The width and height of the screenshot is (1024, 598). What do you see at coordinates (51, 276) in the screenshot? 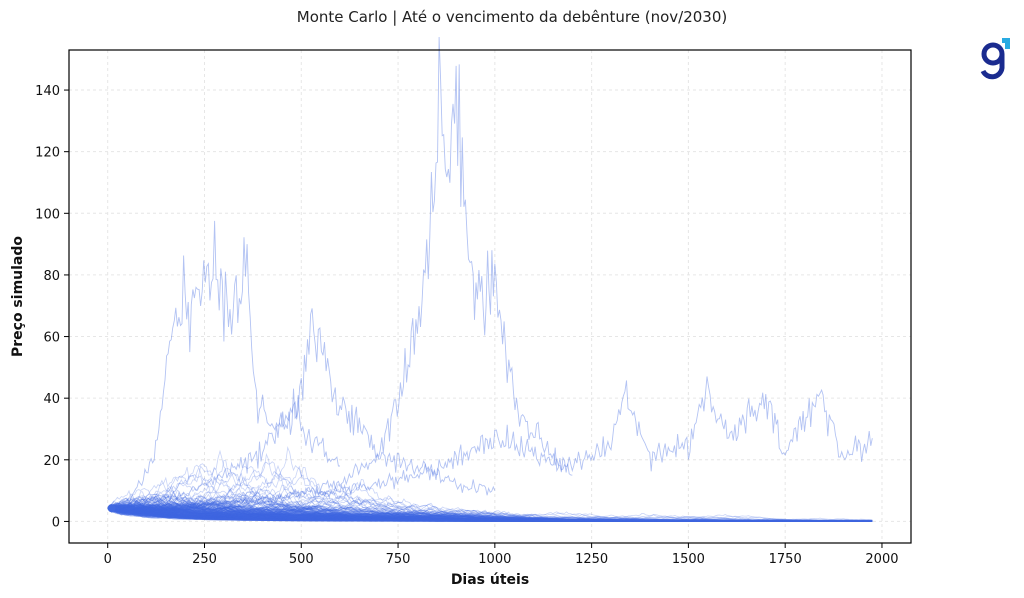
I see `y-tick-label: 80` at bounding box center [51, 276].